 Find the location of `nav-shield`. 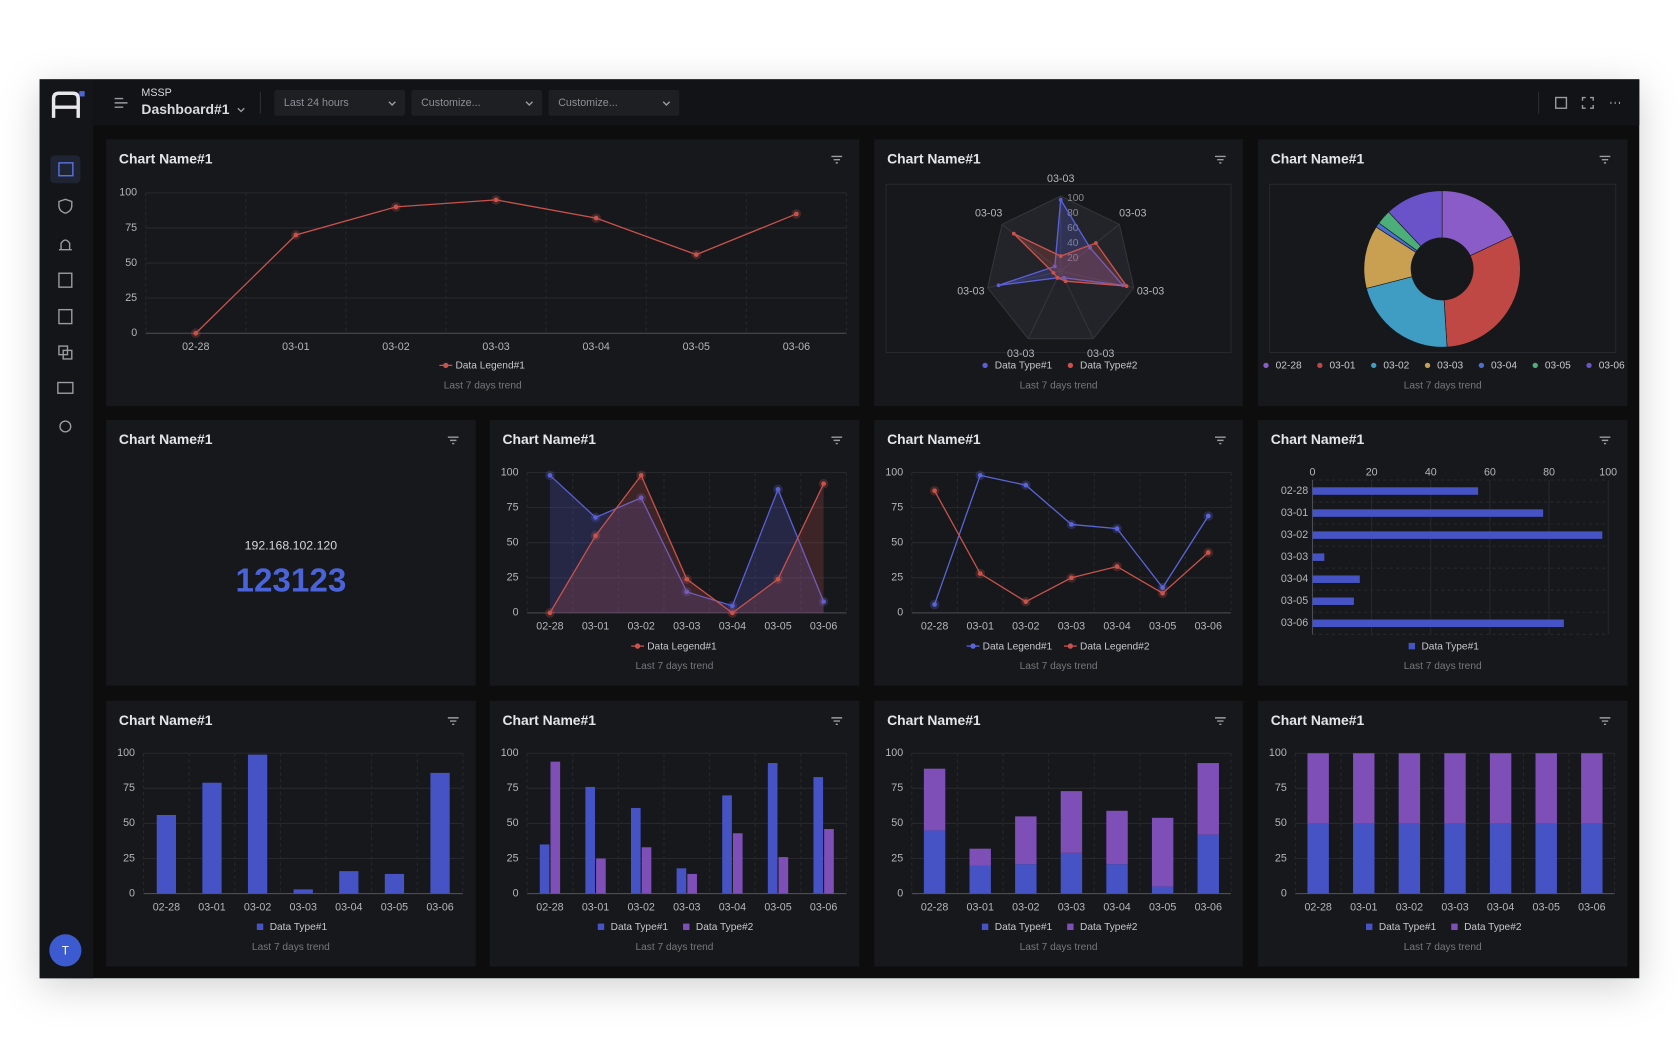

nav-shield is located at coordinates (65, 206).